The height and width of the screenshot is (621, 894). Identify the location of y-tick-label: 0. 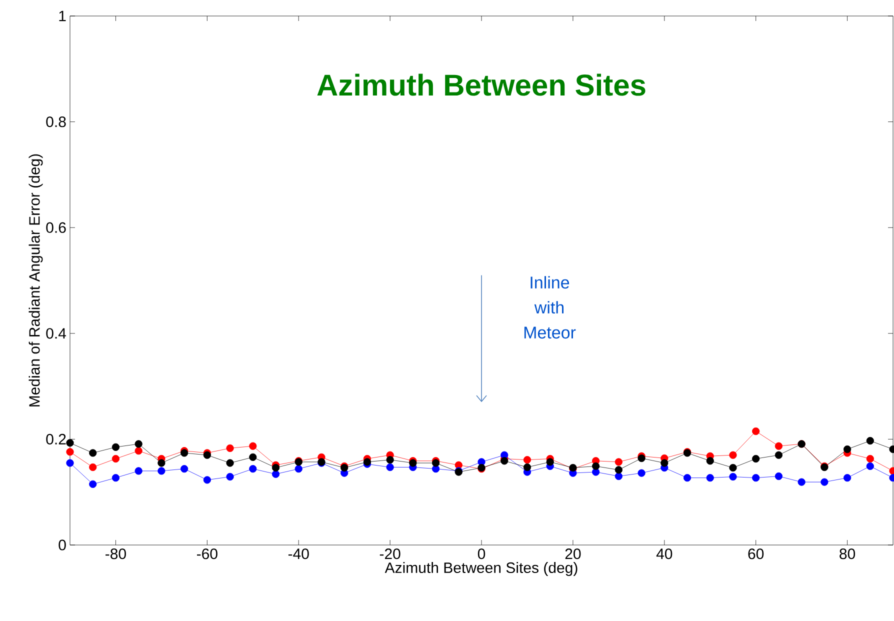
(62, 545).